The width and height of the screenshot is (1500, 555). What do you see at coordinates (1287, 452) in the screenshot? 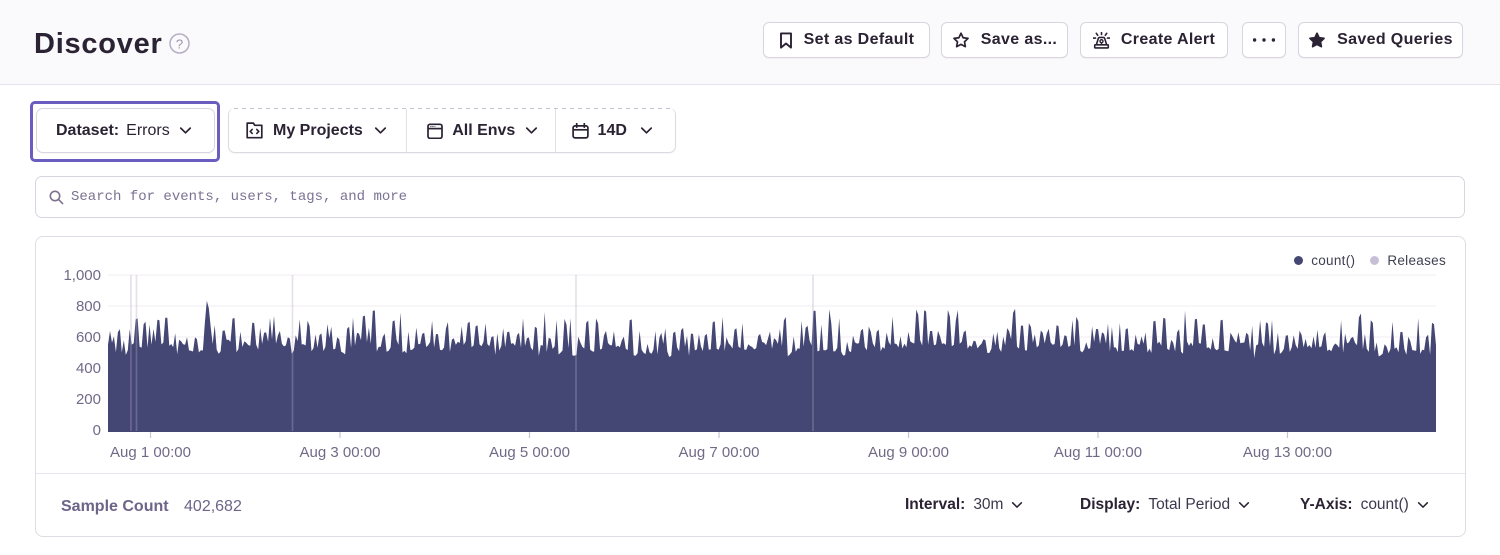
I see `svg-text: Aug 13 00:00` at bounding box center [1287, 452].